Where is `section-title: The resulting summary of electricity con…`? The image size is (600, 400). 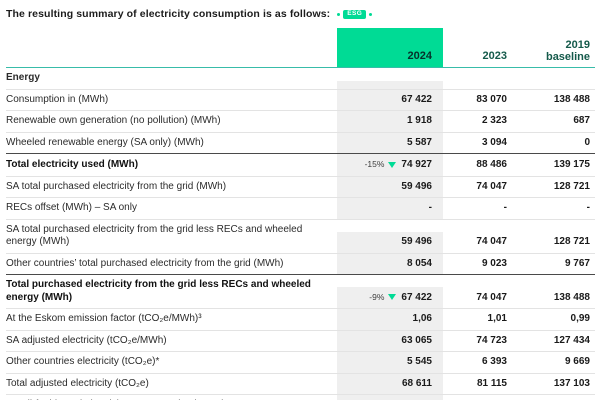 section-title: The resulting summary of electricity con… is located at coordinates (168, 14).